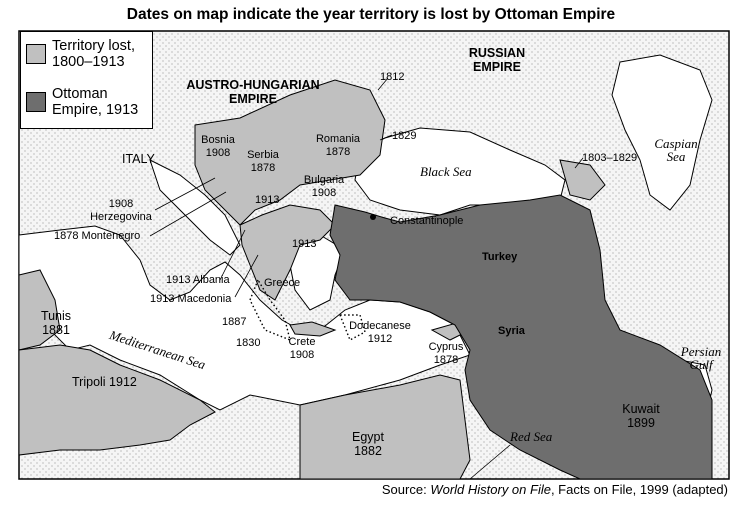 This screenshot has height=507, width=742. I want to click on aegean-sea, so click(317, 272).